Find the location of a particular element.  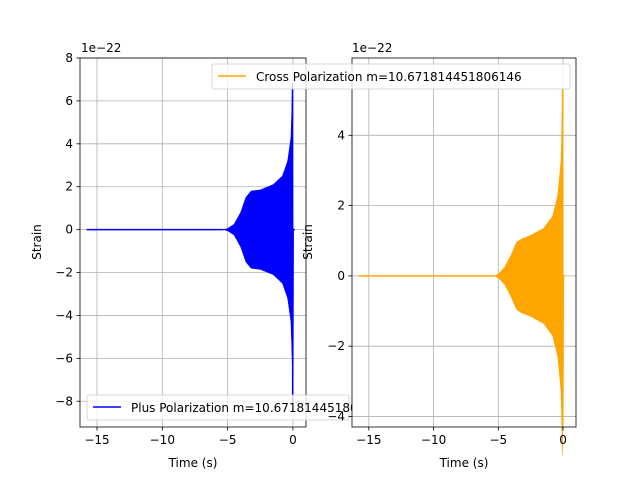

legend-label: Cross Polarization m=10.671814451806146 is located at coordinates (389, 77).